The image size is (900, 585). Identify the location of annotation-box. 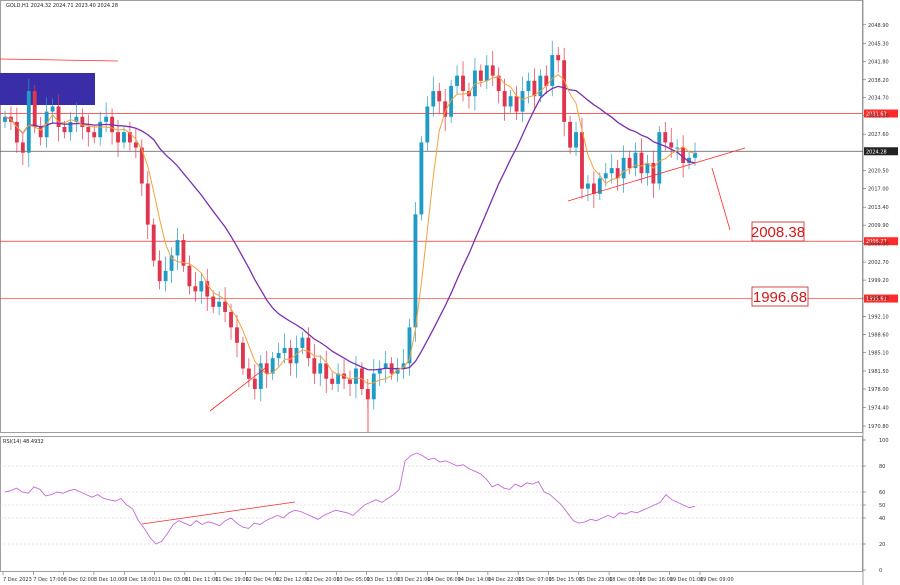
(780, 296).